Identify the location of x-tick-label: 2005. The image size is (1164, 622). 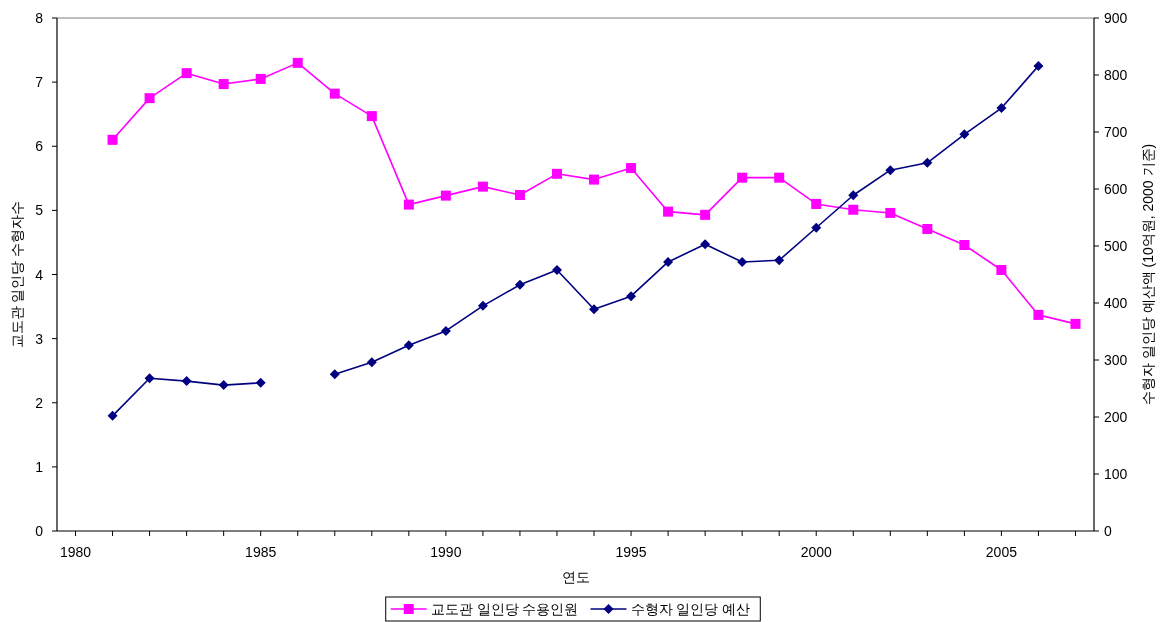
(1001, 552).